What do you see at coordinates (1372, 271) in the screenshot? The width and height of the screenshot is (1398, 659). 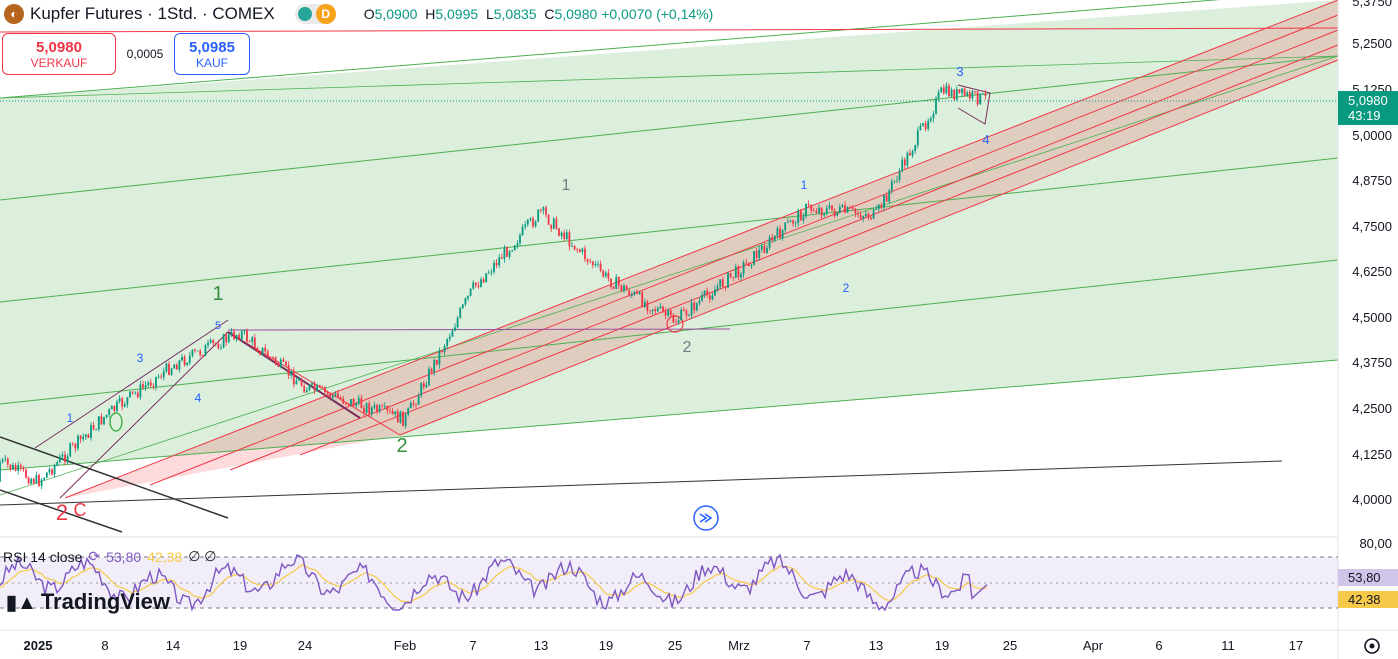 I see `price-tick: 4,6250` at bounding box center [1372, 271].